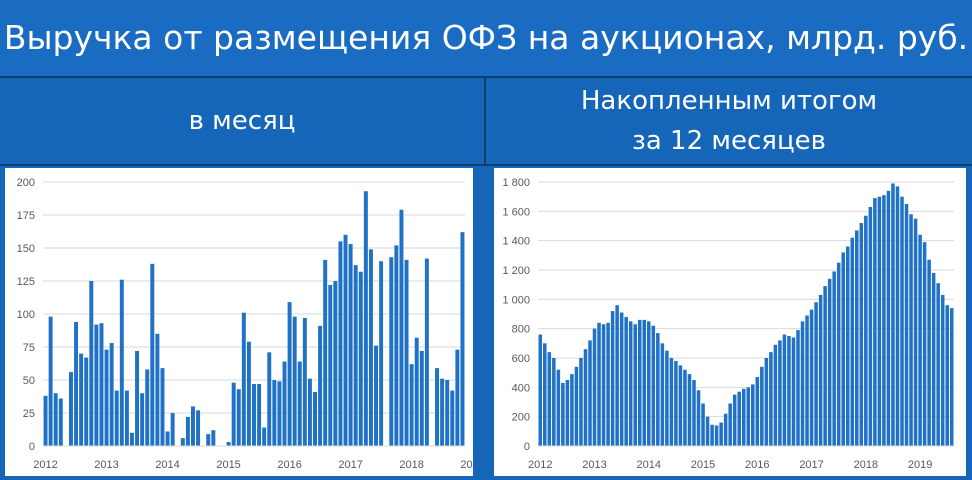 Image resolution: width=972 pixels, height=480 pixels. I want to click on monthly-y-tick-label: 125, so click(26, 282).